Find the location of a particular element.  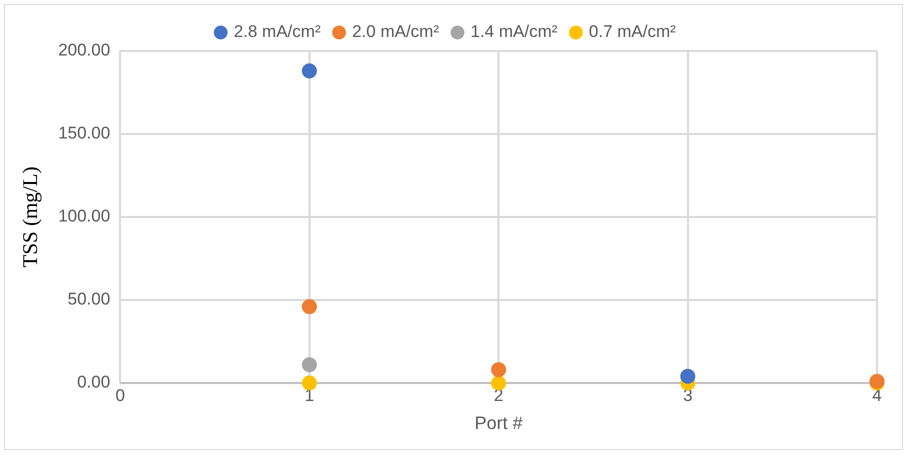

y-tick-label: 150.00 is located at coordinates (84, 133).